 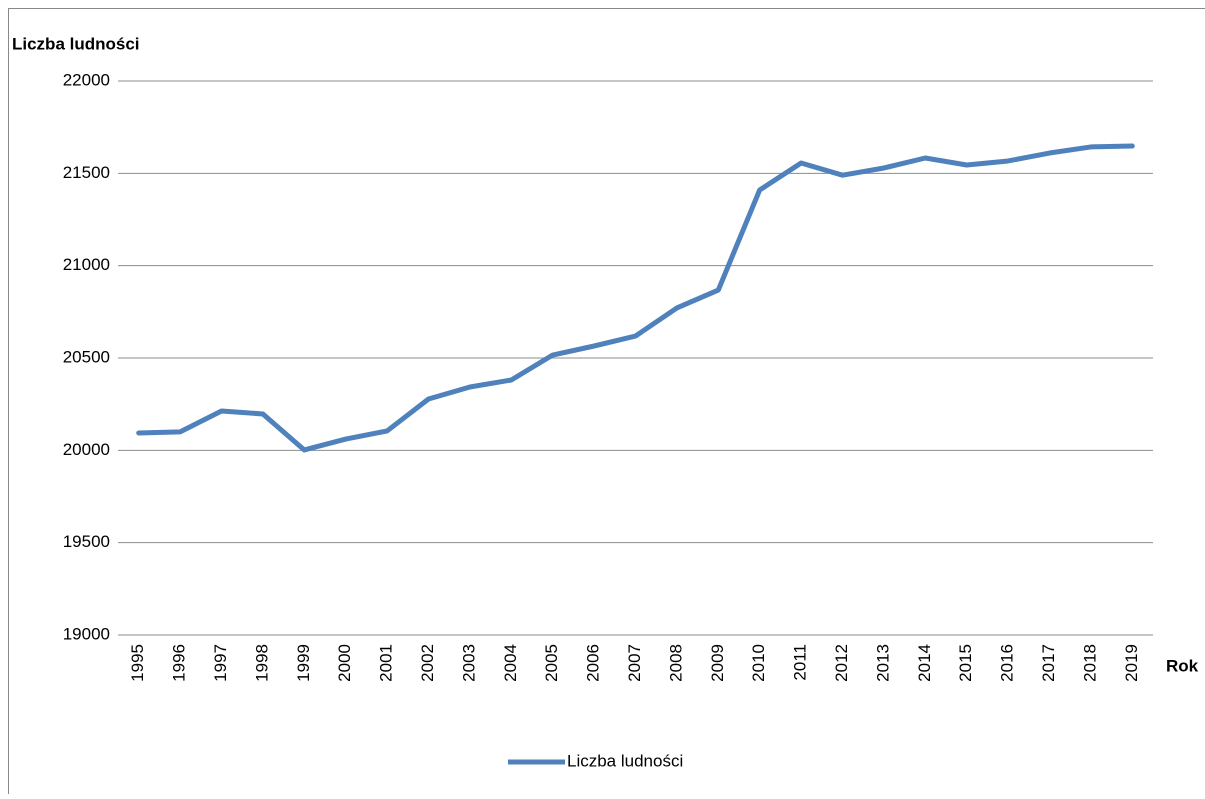 I want to click on x-tick-label: 1996, so click(x=179, y=663).